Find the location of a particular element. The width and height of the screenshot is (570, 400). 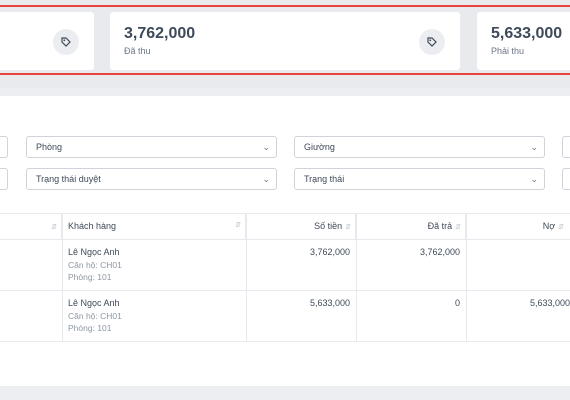

amount-value: 3,762,000 is located at coordinates (329, 252).